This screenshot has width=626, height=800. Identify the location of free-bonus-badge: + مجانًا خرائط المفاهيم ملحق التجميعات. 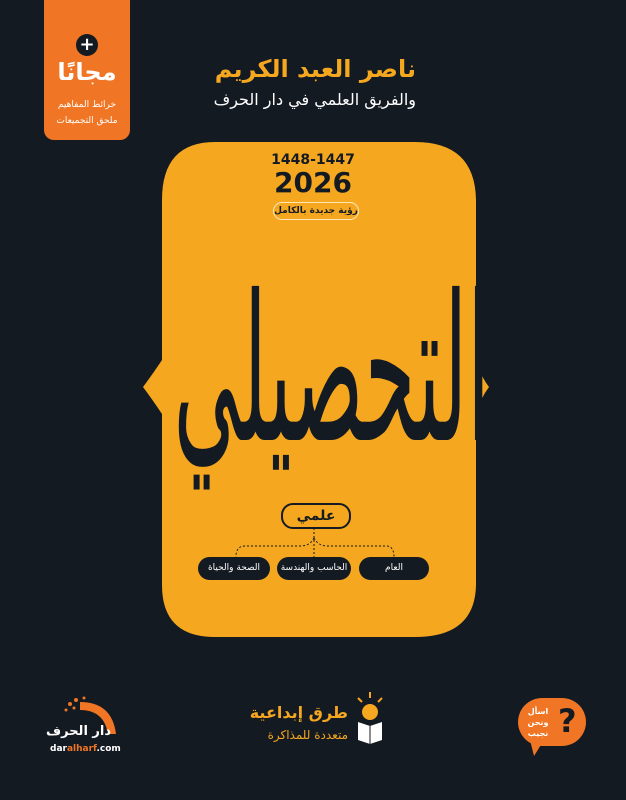
(87, 70).